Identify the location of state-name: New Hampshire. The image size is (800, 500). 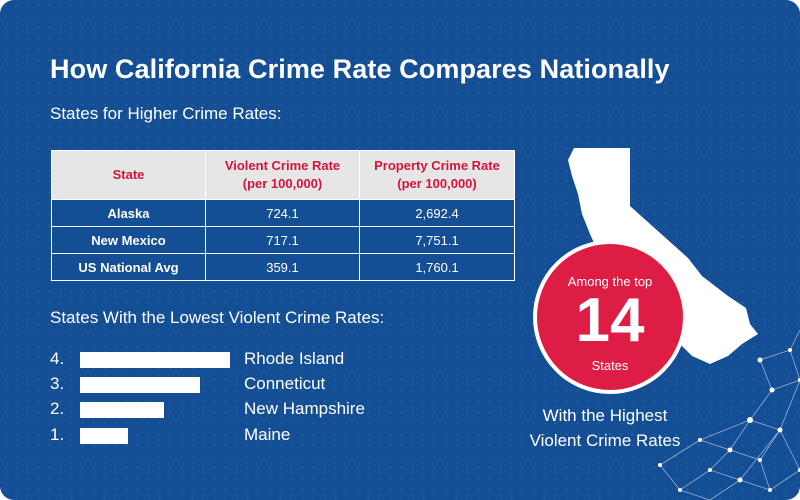
(304, 408).